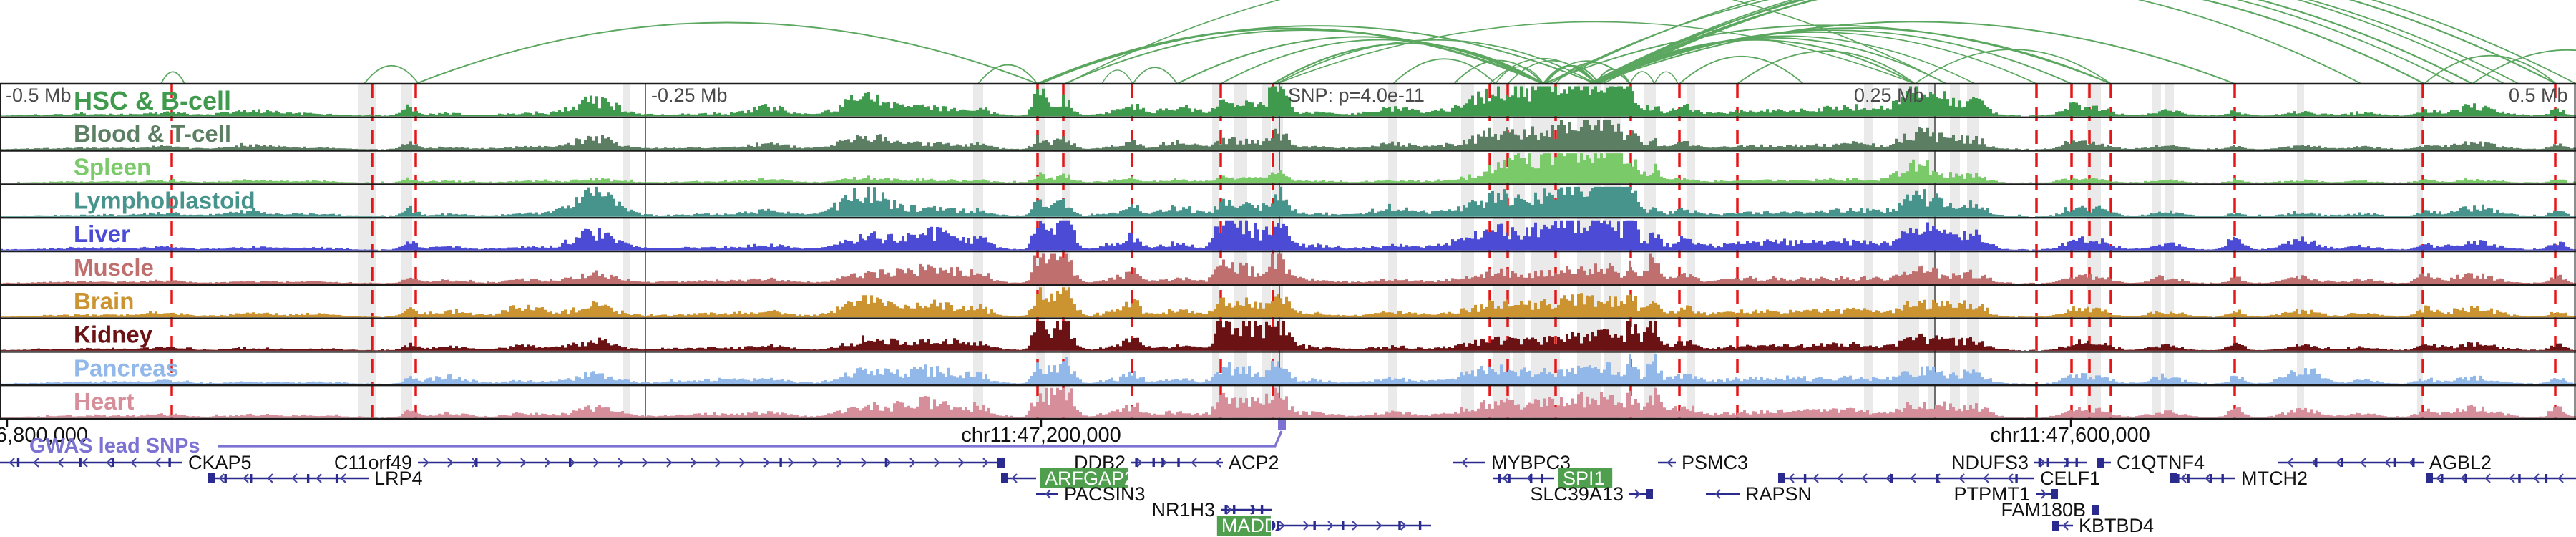  Describe the element at coordinates (1288, 101) in the screenshot. I see `track-hsc-b-cell: HSC & B-cell` at that location.